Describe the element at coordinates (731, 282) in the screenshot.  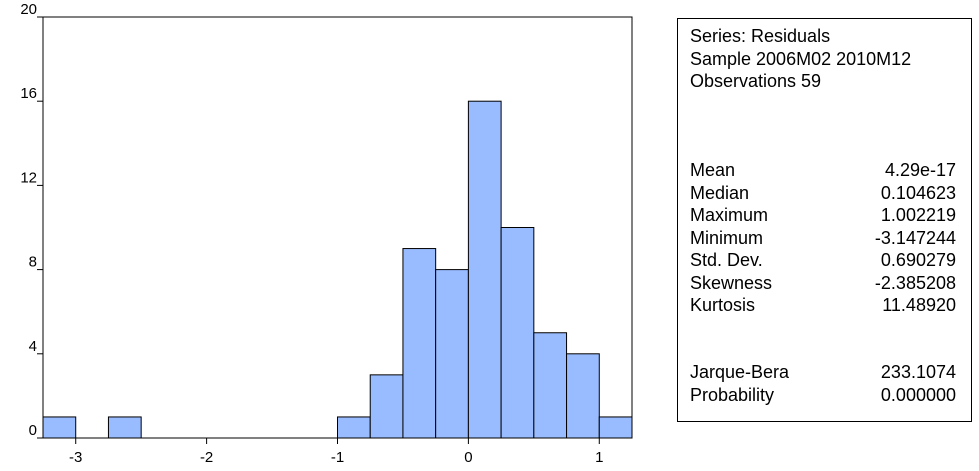
I see `stat-label: Skewness` at that location.